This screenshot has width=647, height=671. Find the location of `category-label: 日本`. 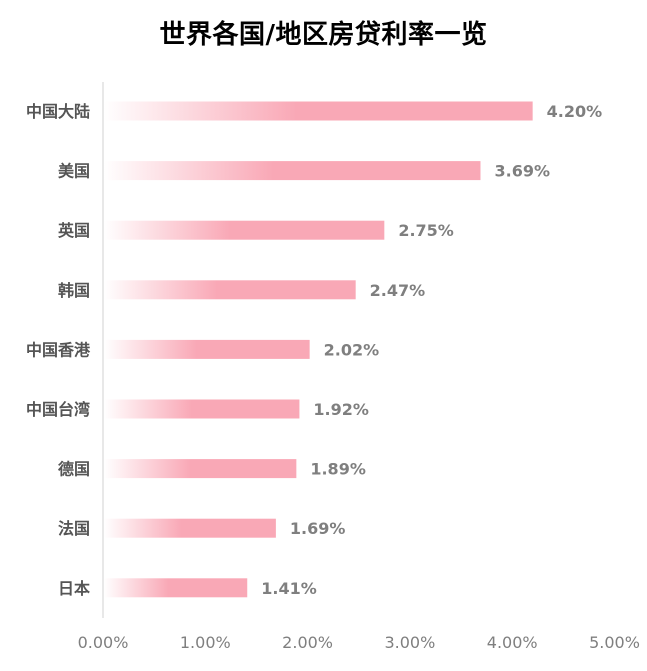

category-label: 日本 is located at coordinates (74, 588).